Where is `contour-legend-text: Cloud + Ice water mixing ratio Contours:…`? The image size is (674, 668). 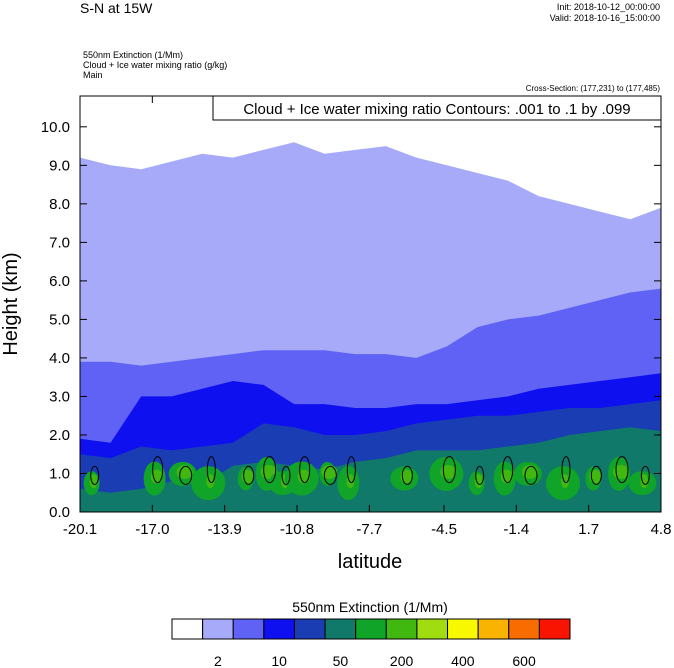
contour-legend-text: Cloud + Ice water mixing ratio Contours:… is located at coordinates (436, 109).